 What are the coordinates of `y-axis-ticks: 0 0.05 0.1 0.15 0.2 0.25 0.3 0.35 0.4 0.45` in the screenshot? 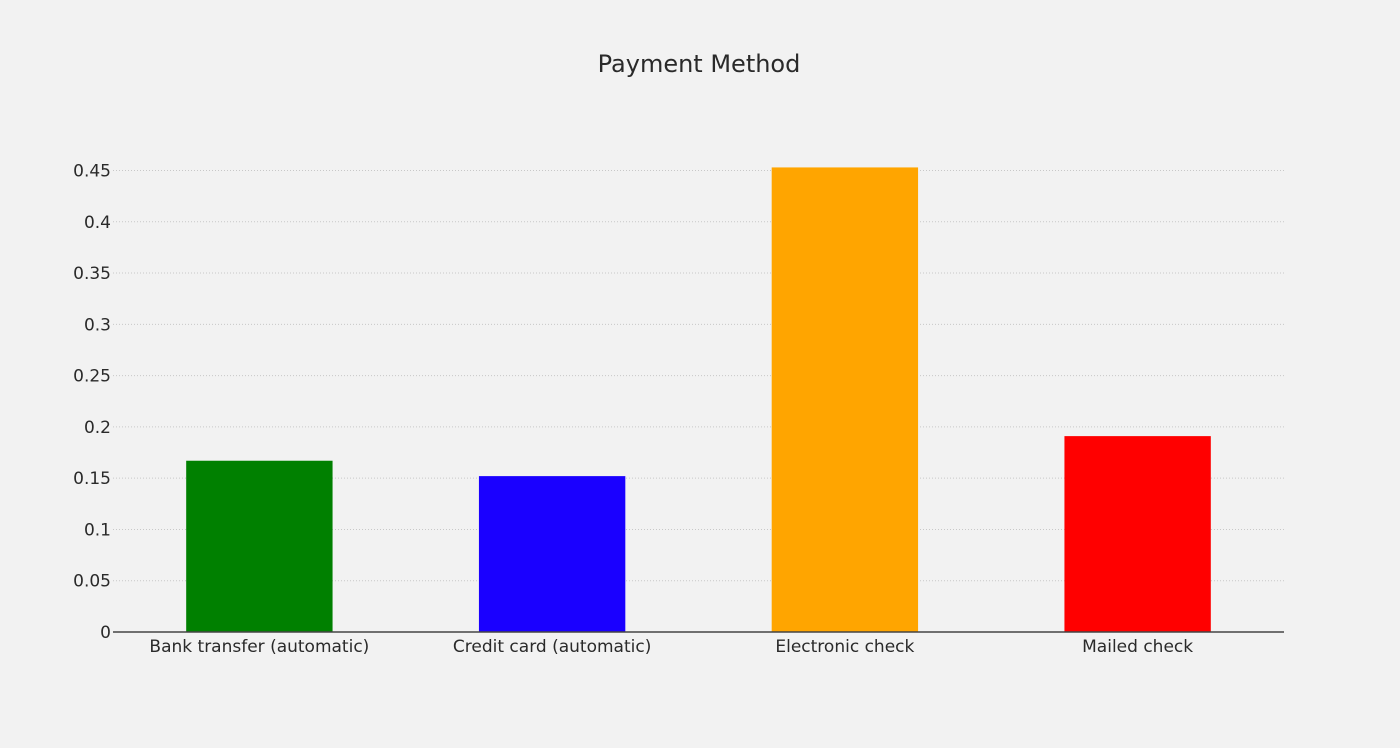 It's located at (92, 403).